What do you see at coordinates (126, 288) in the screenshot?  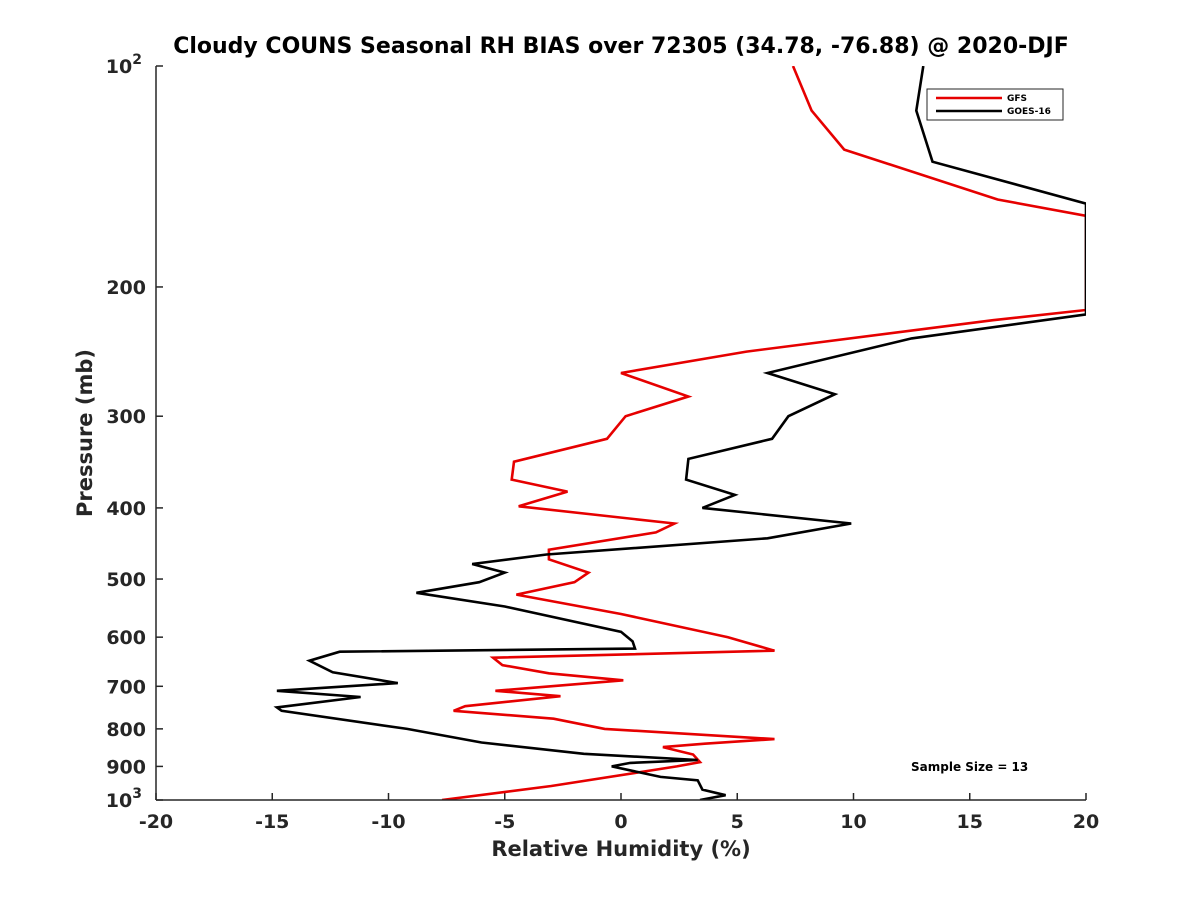 I see `y-tick-label: 200` at bounding box center [126, 288].